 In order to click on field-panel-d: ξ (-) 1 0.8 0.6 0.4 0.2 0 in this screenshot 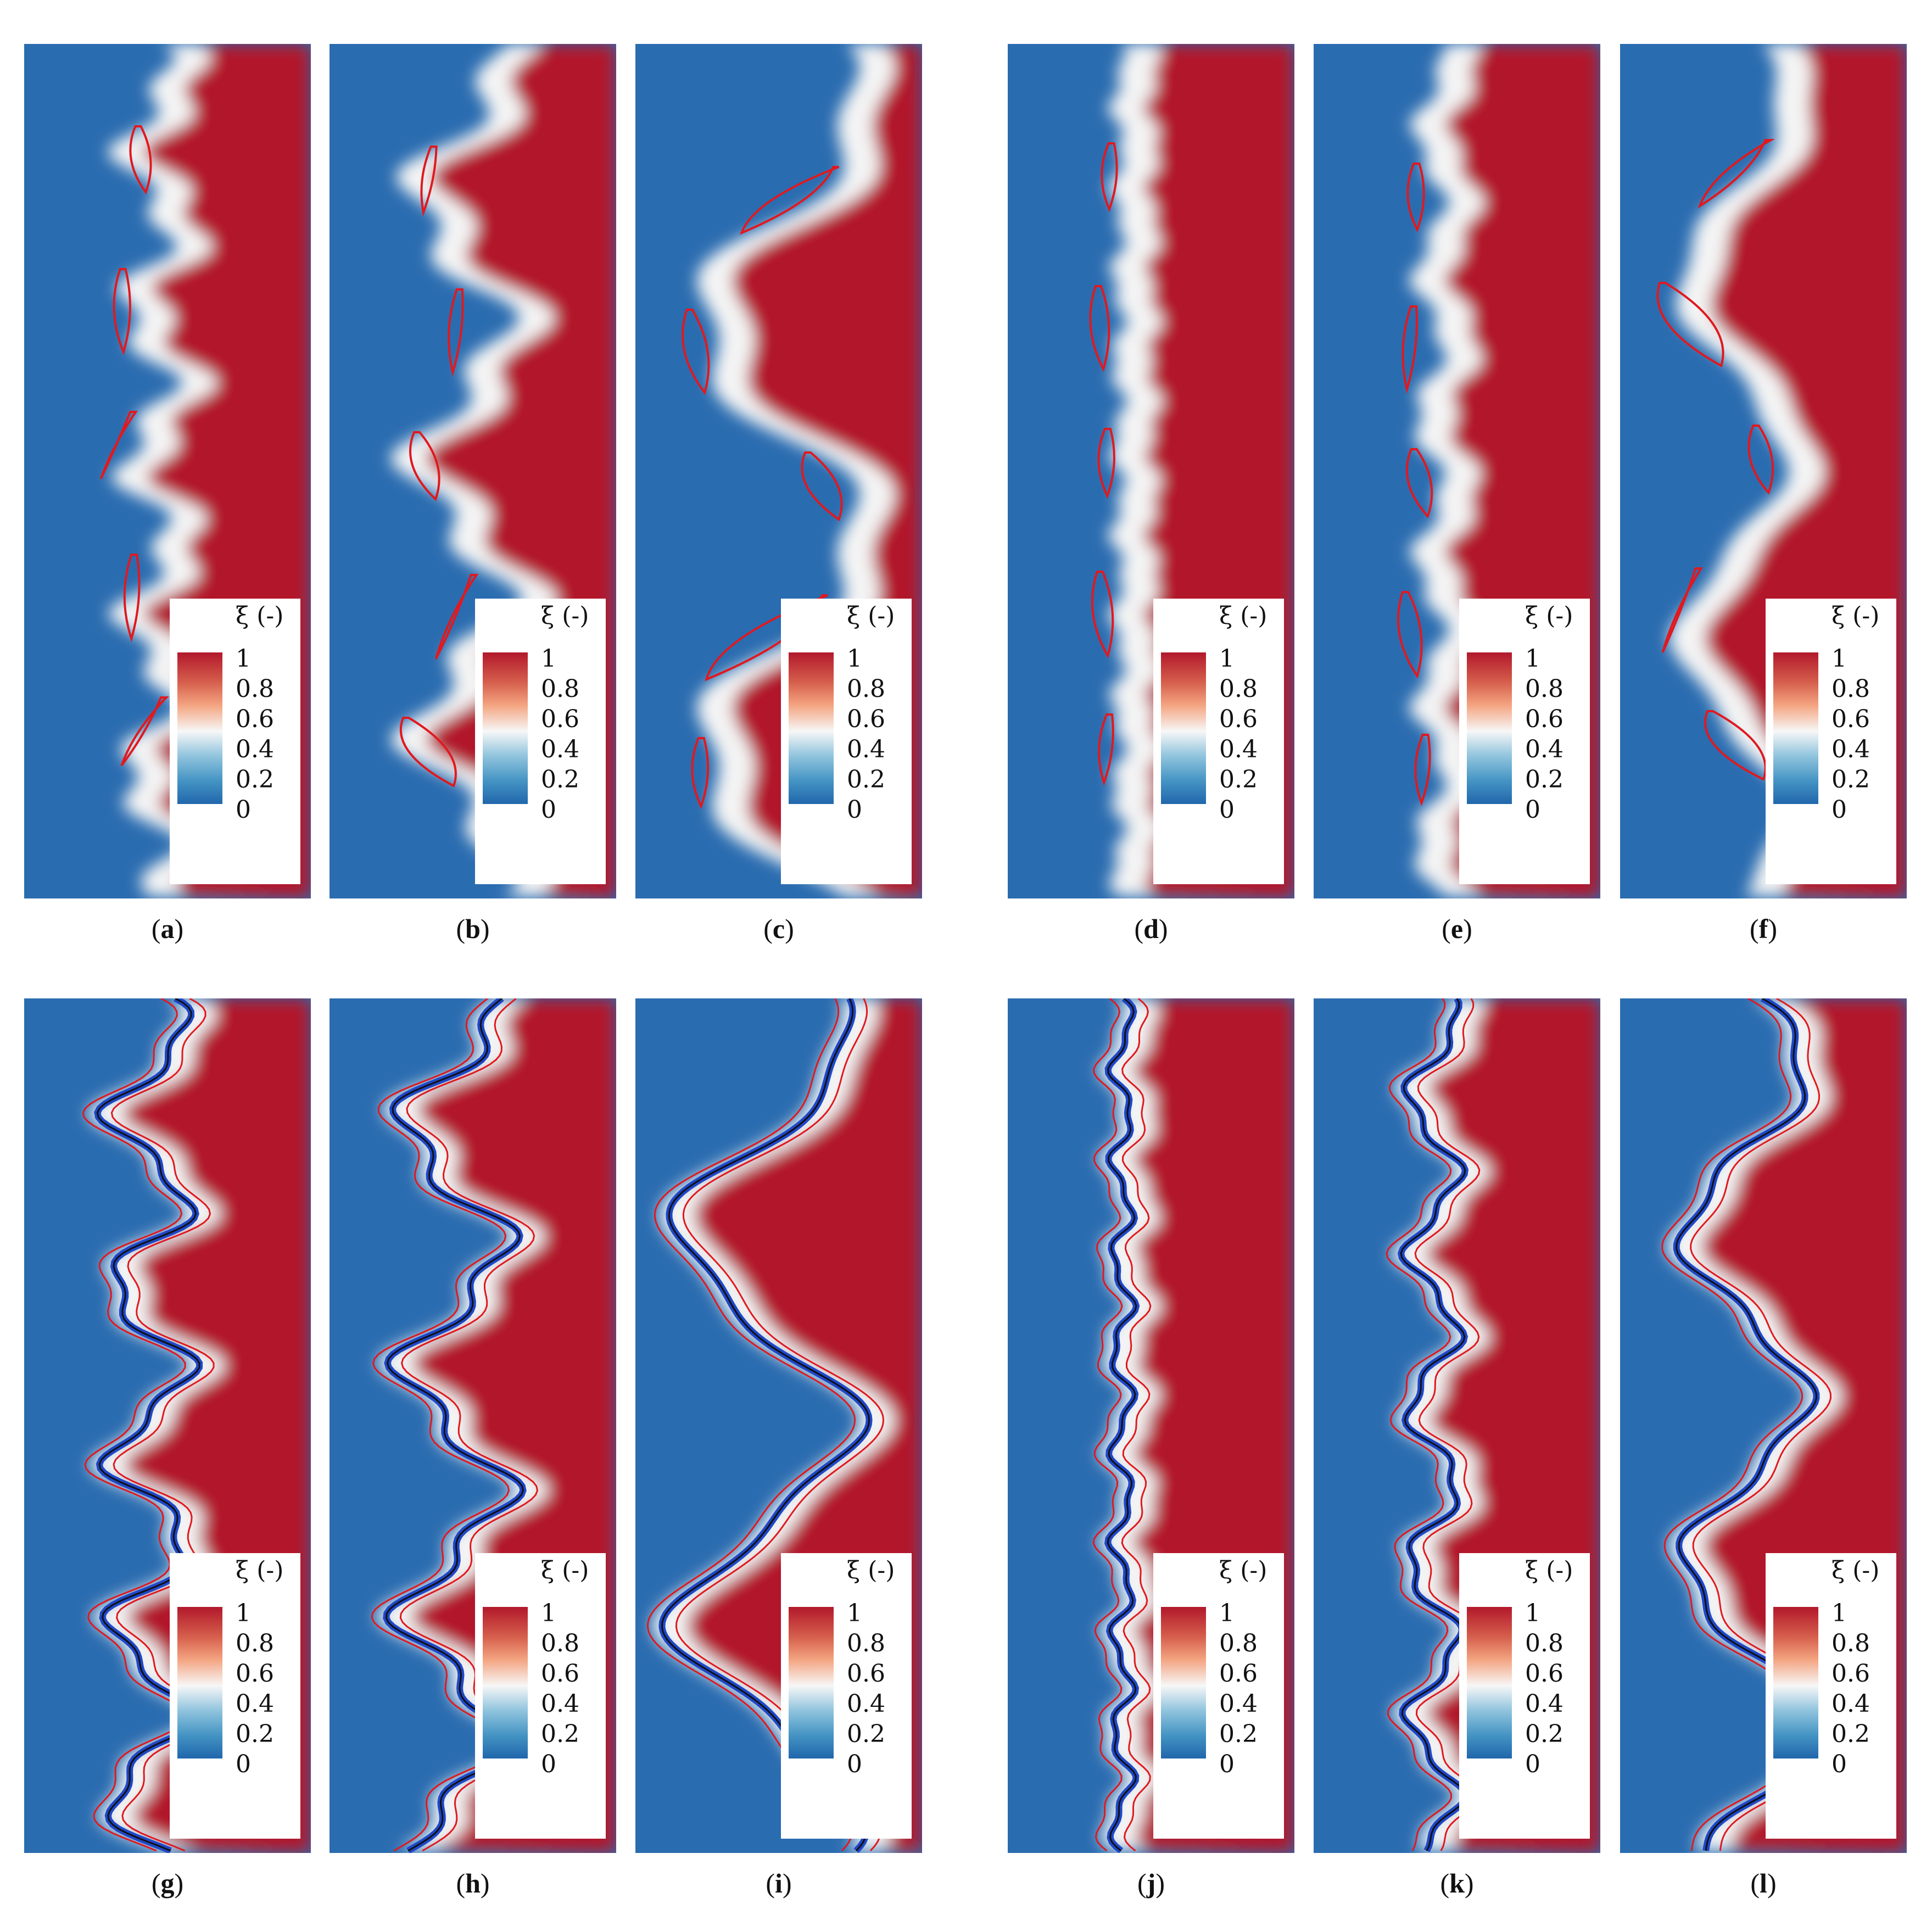, I will do `click(1151, 471)`.